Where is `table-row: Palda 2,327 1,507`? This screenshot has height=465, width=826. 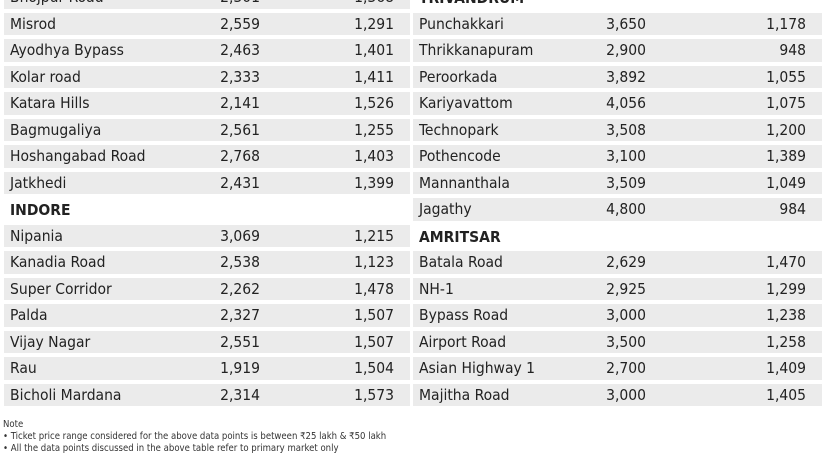
table-row: Palda 2,327 1,507 is located at coordinates (207, 315).